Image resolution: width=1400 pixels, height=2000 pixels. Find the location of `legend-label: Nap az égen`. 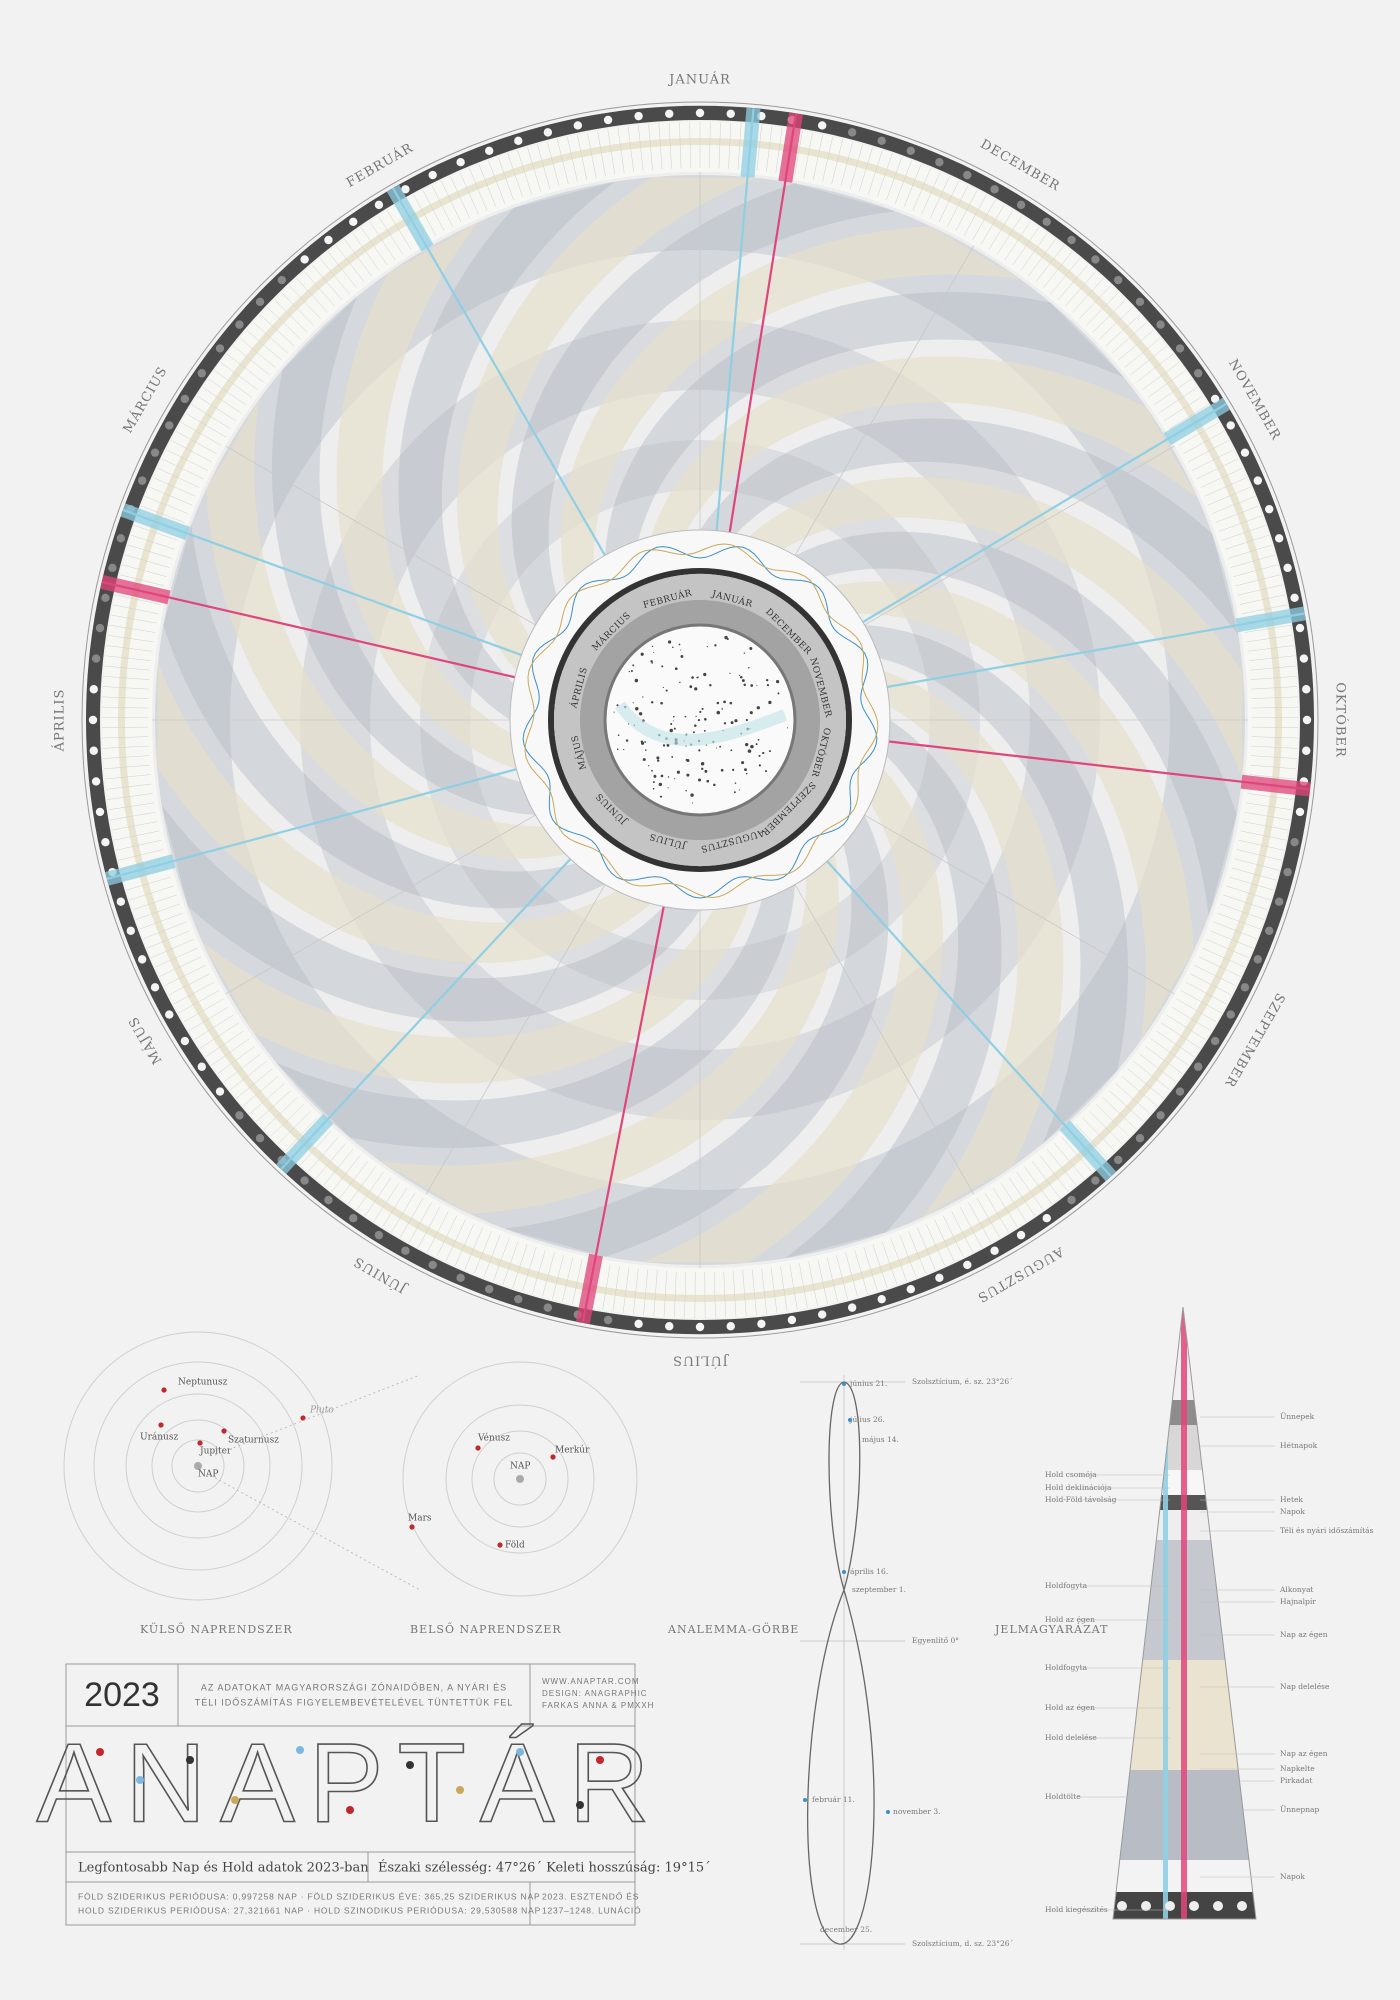

legend-label: Nap az égen is located at coordinates (1304, 1634).